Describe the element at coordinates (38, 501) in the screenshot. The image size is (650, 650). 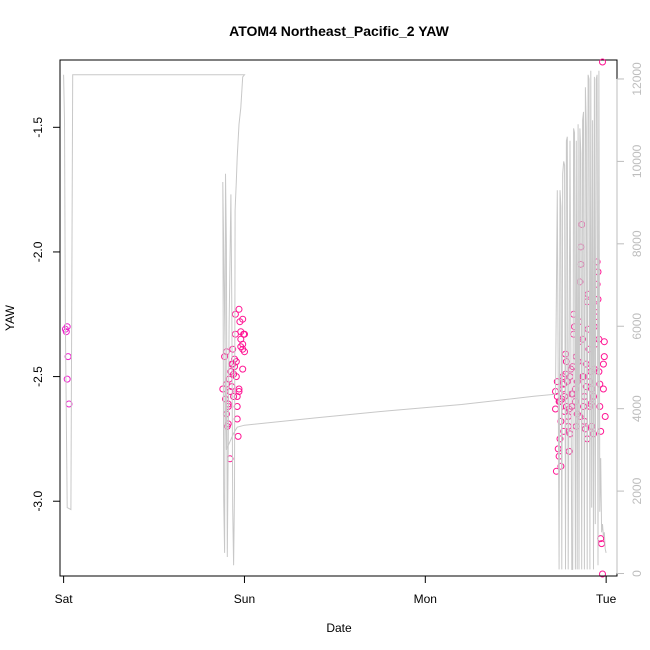
I see `y-tick-label: -3.0` at that location.